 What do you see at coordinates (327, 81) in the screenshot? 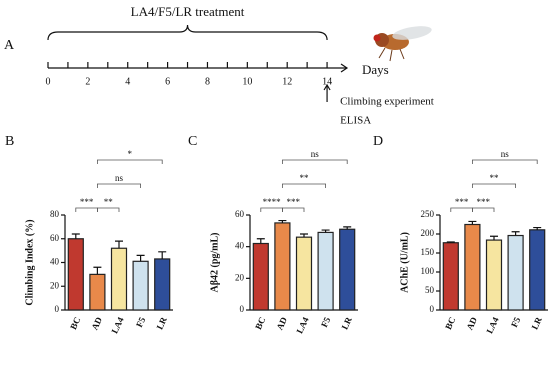
I see `x-tick-label: 14` at bounding box center [327, 81].